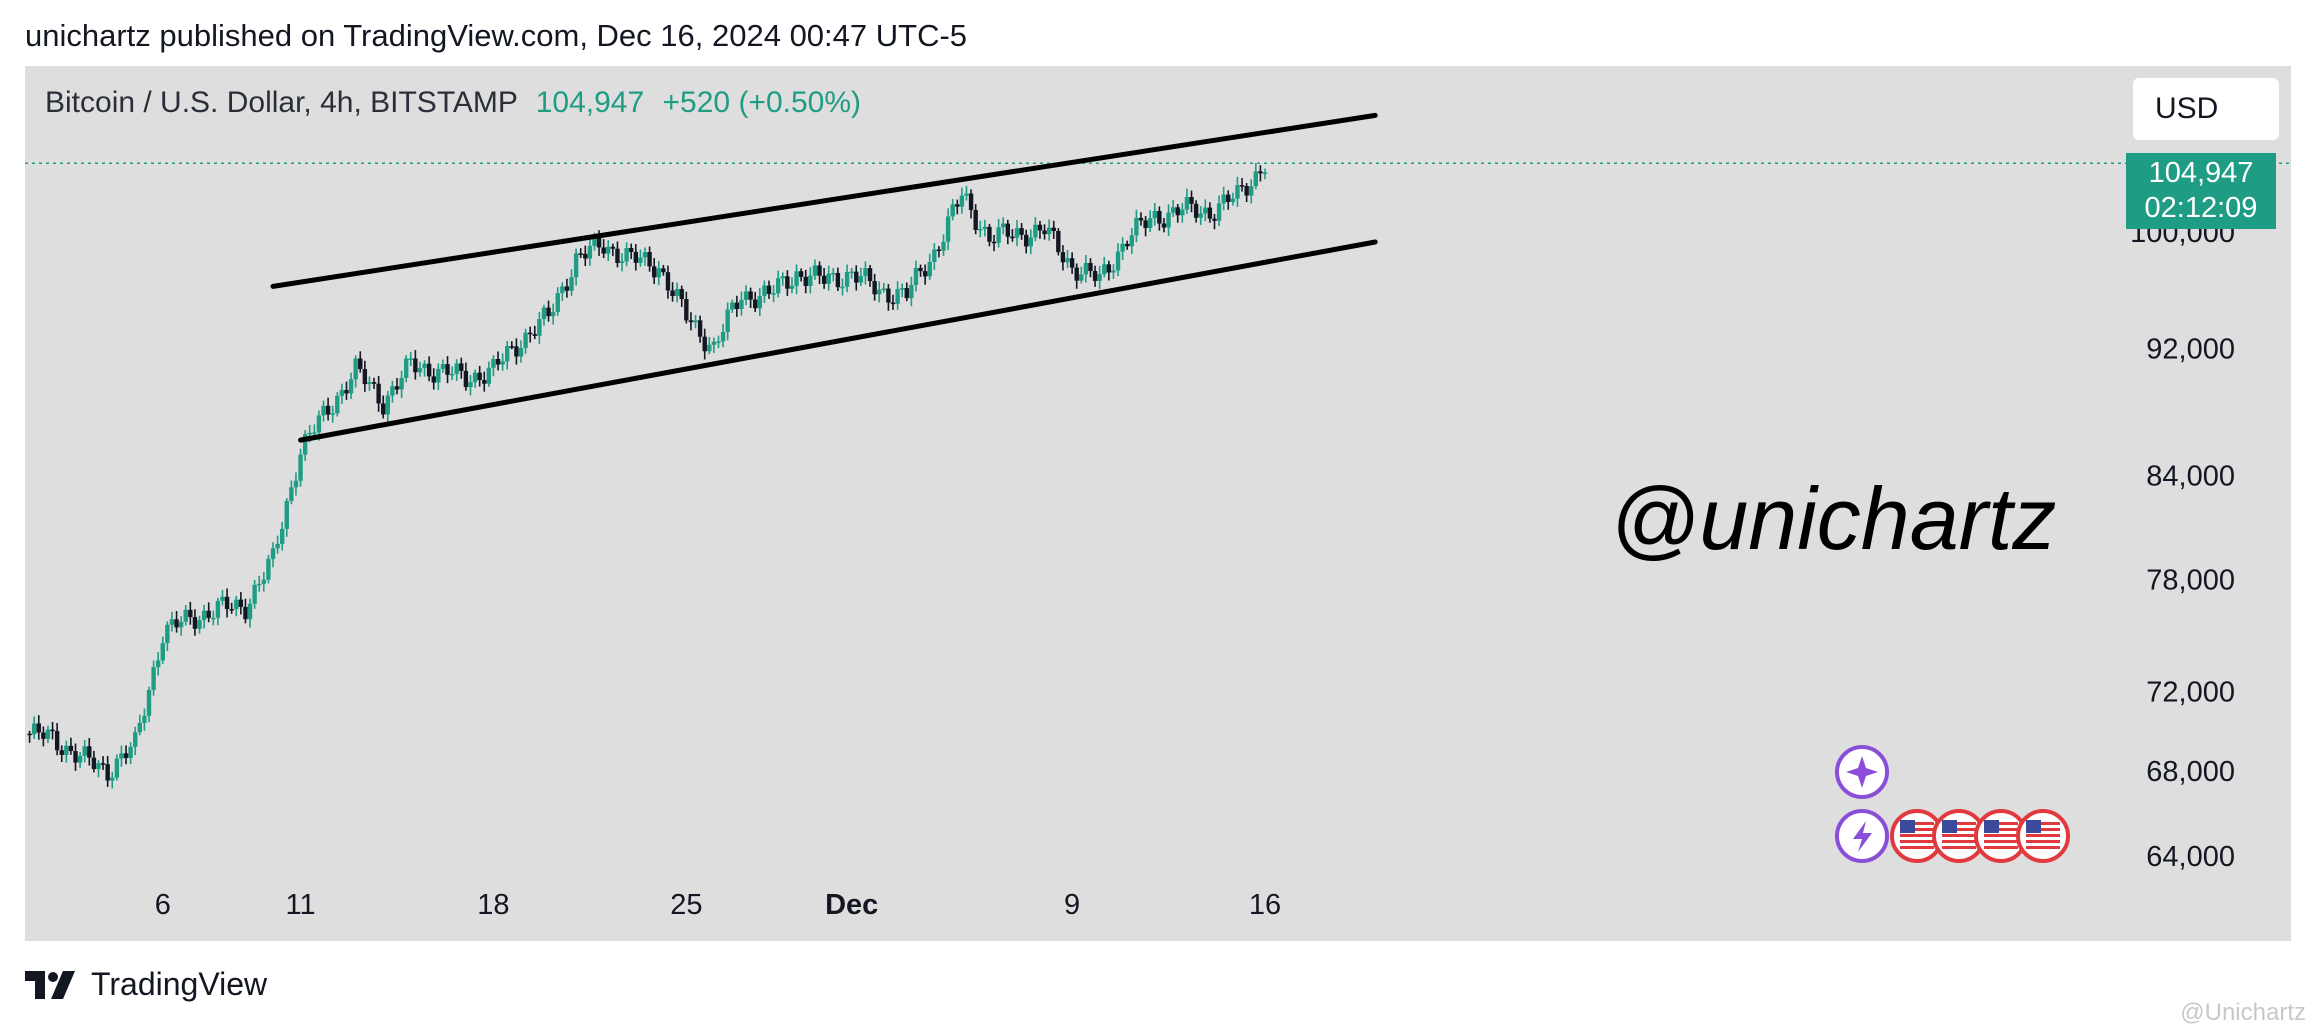 The width and height of the screenshot is (2314, 1029). I want to click on currency-button: USD, so click(2206, 109).